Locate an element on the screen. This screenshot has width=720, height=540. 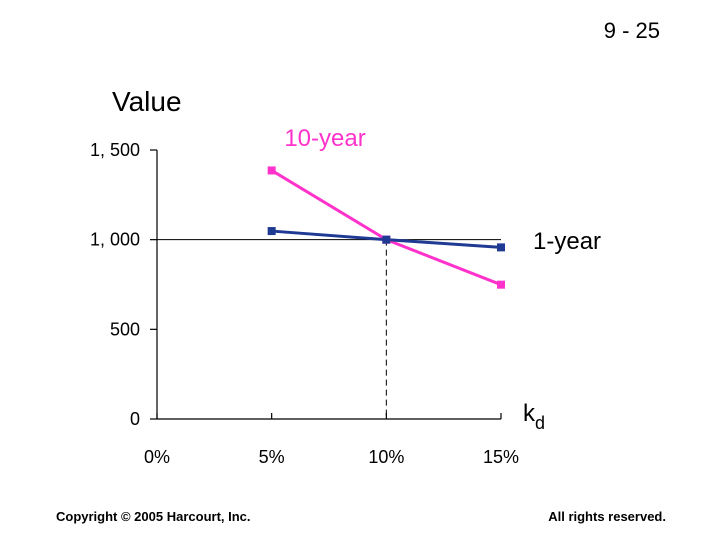
y-axis-title: Value is located at coordinates (147, 101).